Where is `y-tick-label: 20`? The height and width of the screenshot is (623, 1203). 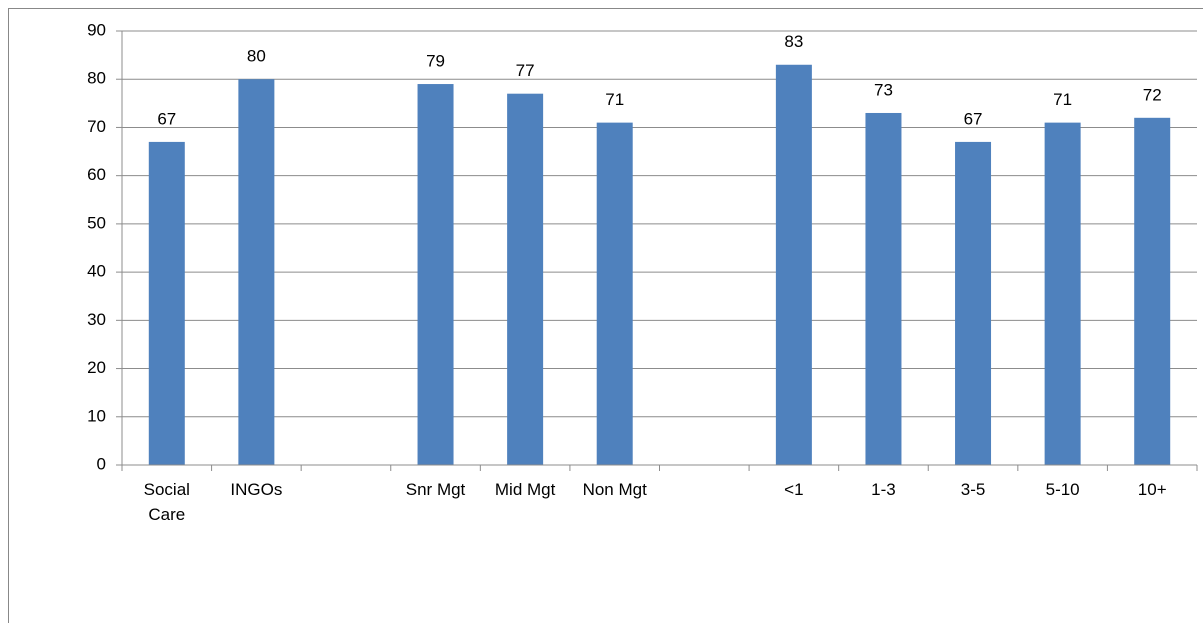 y-tick-label: 20 is located at coordinates (96, 367).